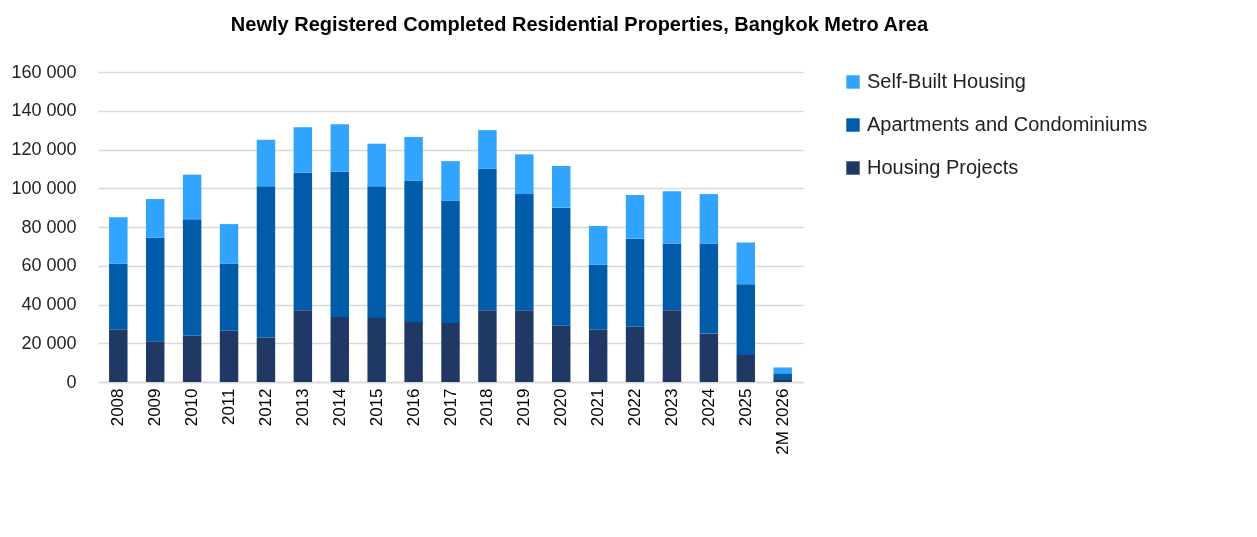 The image size is (1257, 537). I want to click on x-tick-label: 2015, so click(376, 407).